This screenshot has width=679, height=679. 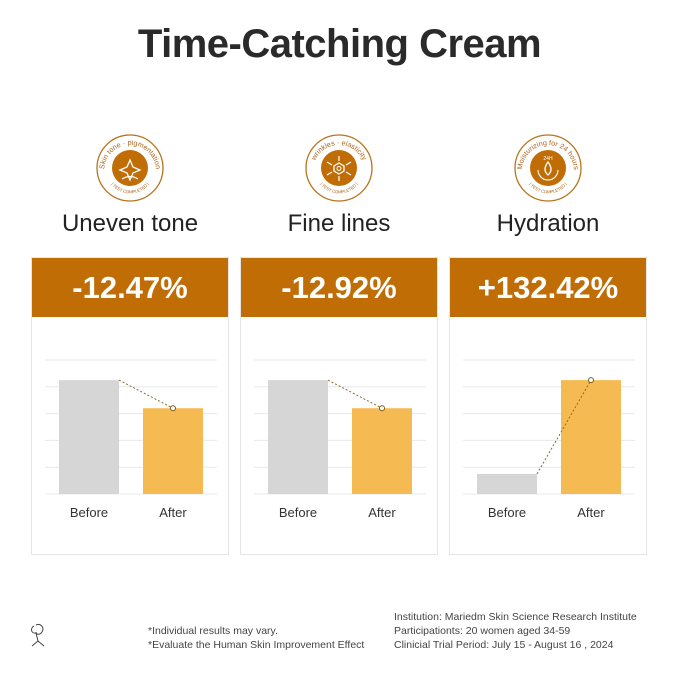 What do you see at coordinates (548, 287) in the screenshot?
I see `change-percentage: +132.42%` at bounding box center [548, 287].